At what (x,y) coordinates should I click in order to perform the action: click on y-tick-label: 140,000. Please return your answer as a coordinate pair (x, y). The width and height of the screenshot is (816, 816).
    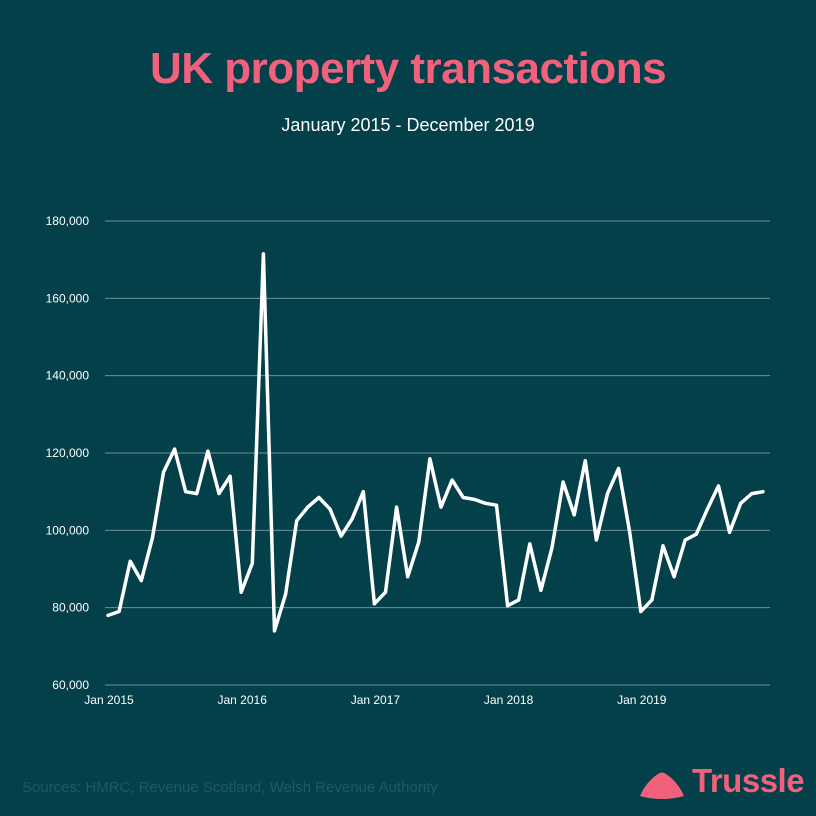
    Looking at the image, I should click on (68, 376).